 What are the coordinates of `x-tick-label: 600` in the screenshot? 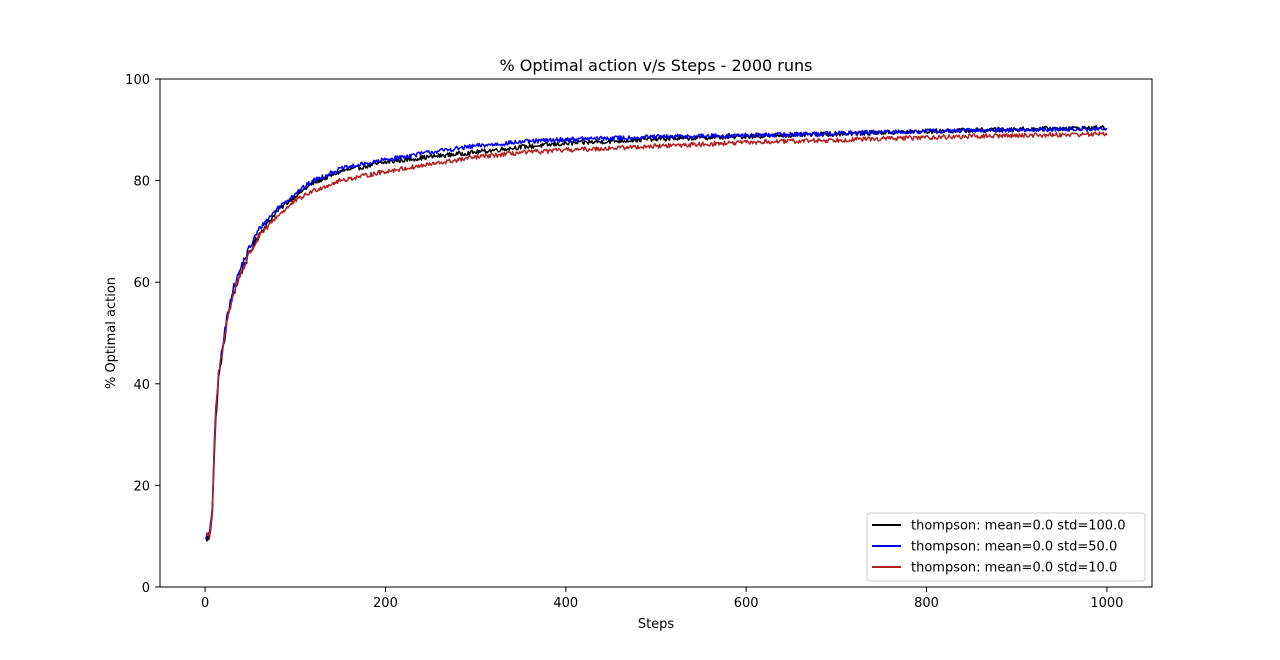 It's located at (746, 603).